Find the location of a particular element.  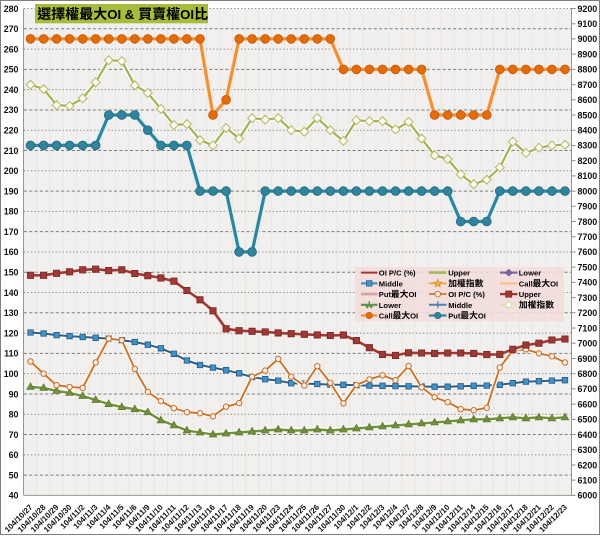

svg-text: 6400 is located at coordinates (588, 435).